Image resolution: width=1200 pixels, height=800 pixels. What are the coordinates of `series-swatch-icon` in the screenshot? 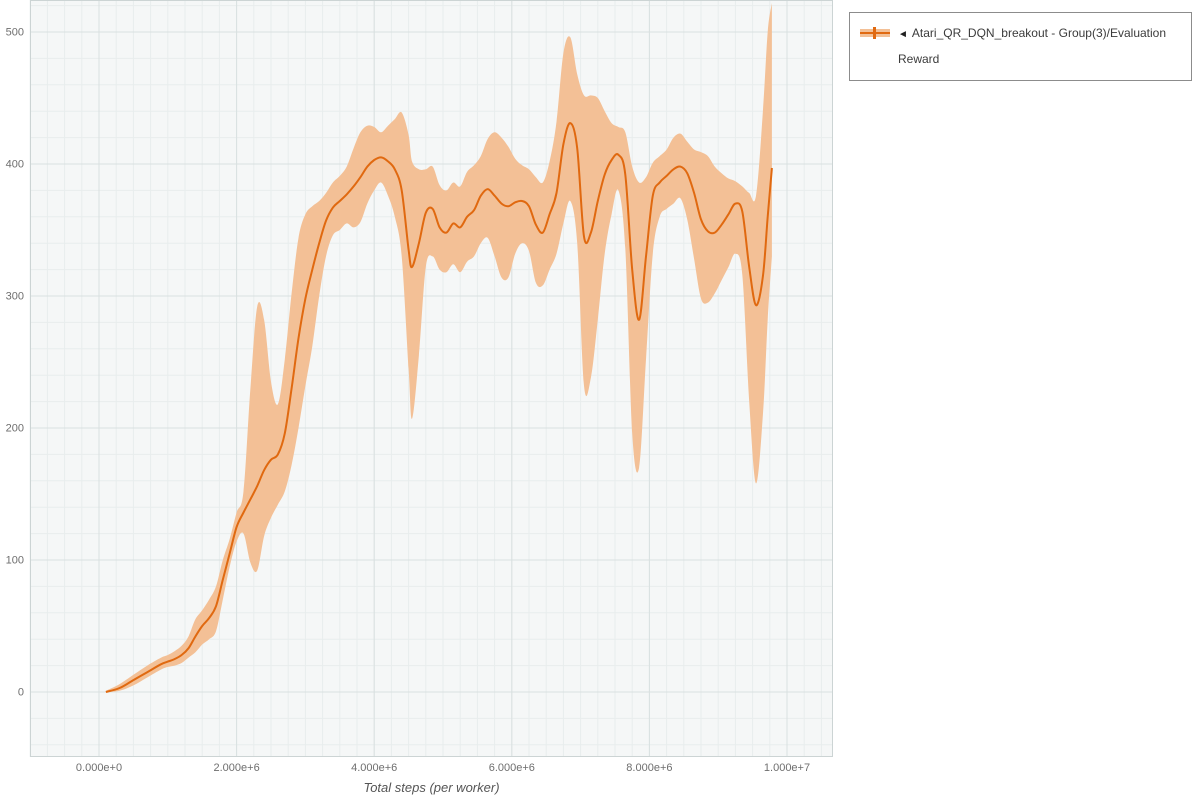 It's located at (875, 33).